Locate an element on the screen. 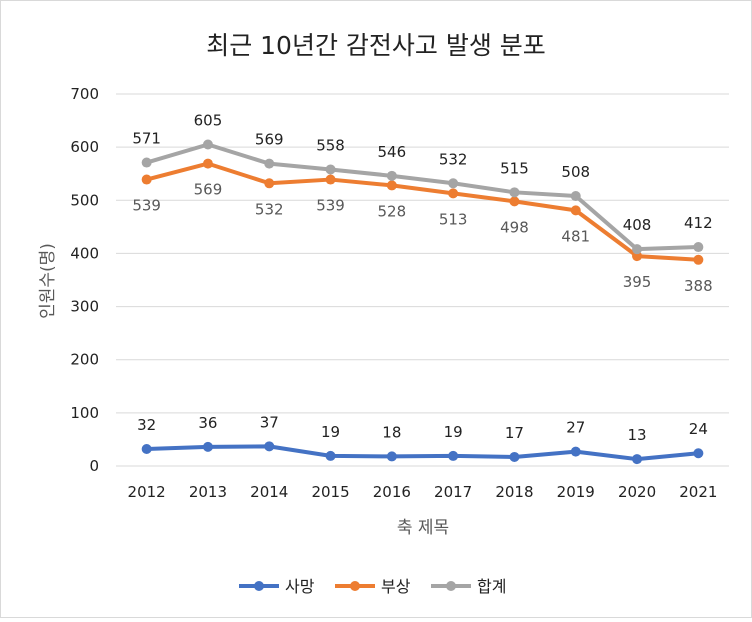 The height and width of the screenshot is (622, 752). data-label: 528 is located at coordinates (392, 211).